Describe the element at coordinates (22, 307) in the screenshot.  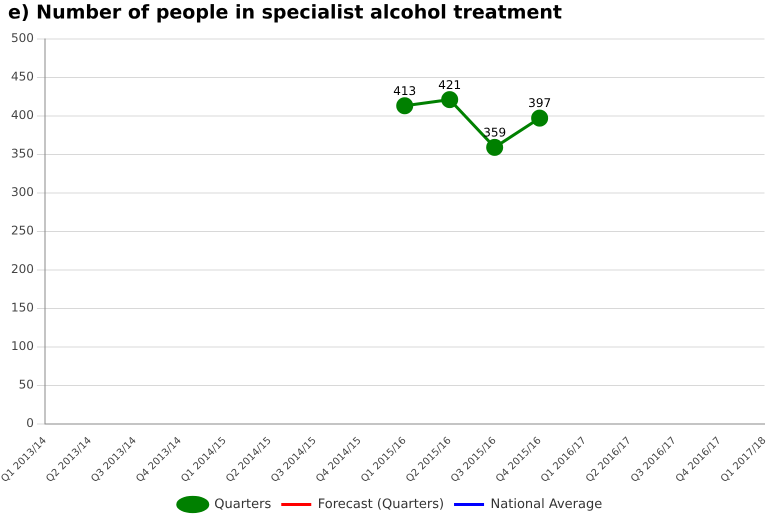
I see `y-tick-label: 150` at that location.